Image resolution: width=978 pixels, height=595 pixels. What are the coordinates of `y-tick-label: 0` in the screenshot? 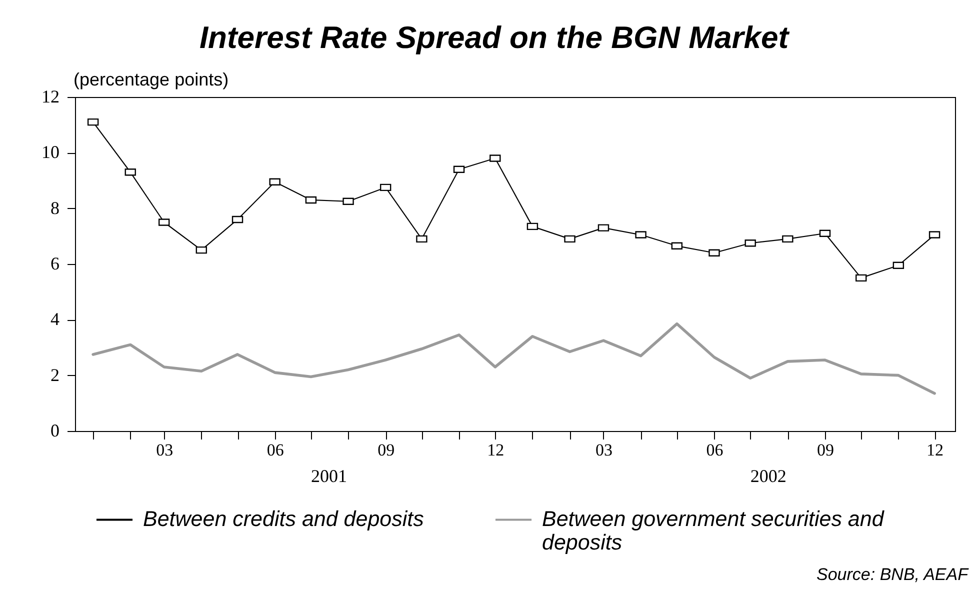 It's located at (55, 430).